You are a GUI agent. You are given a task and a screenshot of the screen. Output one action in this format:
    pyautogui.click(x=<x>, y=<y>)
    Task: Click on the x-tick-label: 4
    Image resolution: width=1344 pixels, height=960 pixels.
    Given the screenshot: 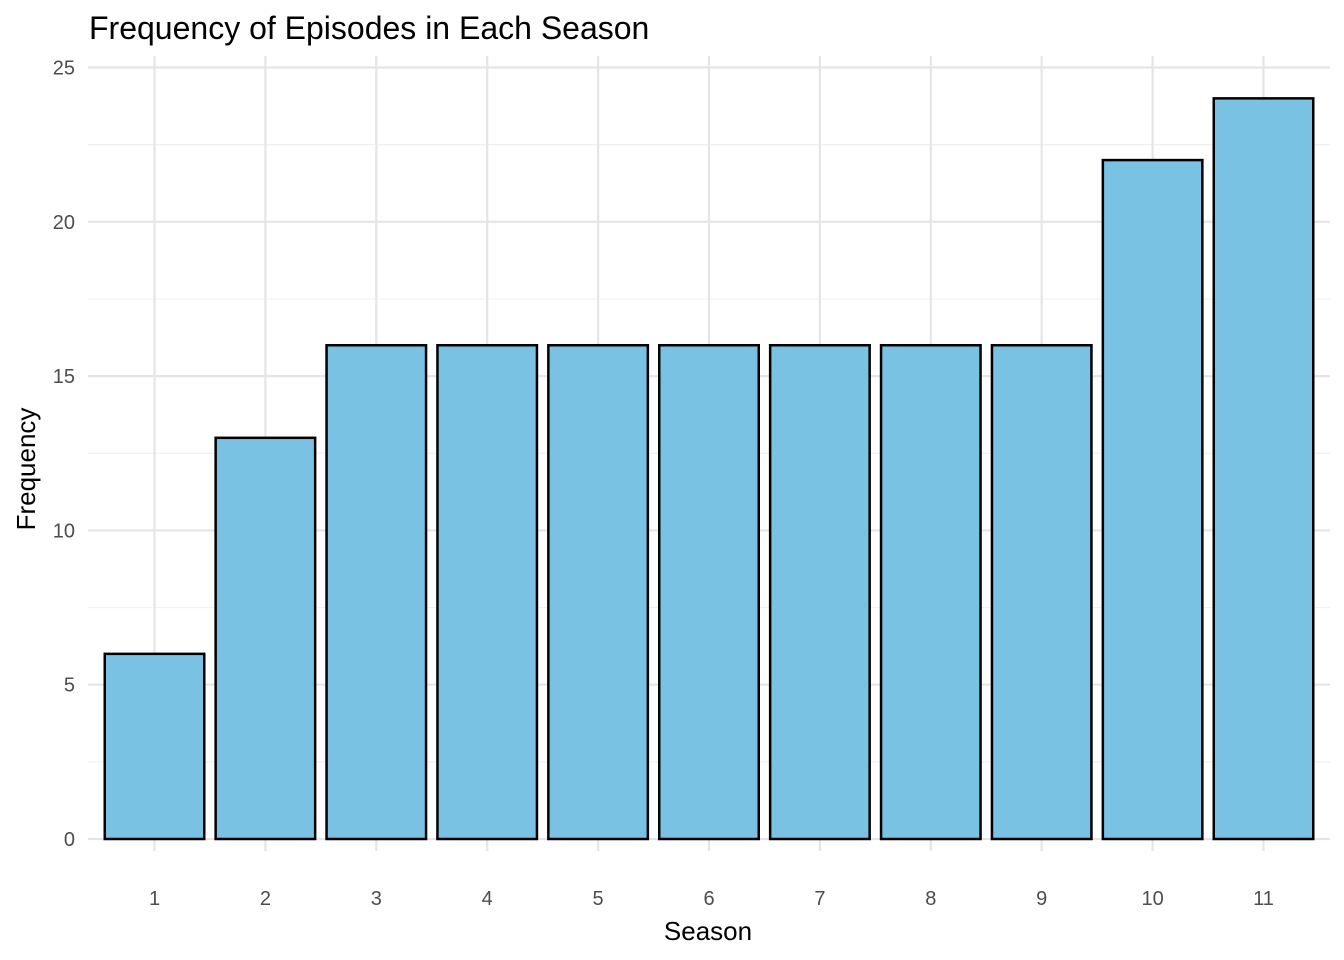 What is the action you would take?
    pyautogui.click(x=487, y=899)
    